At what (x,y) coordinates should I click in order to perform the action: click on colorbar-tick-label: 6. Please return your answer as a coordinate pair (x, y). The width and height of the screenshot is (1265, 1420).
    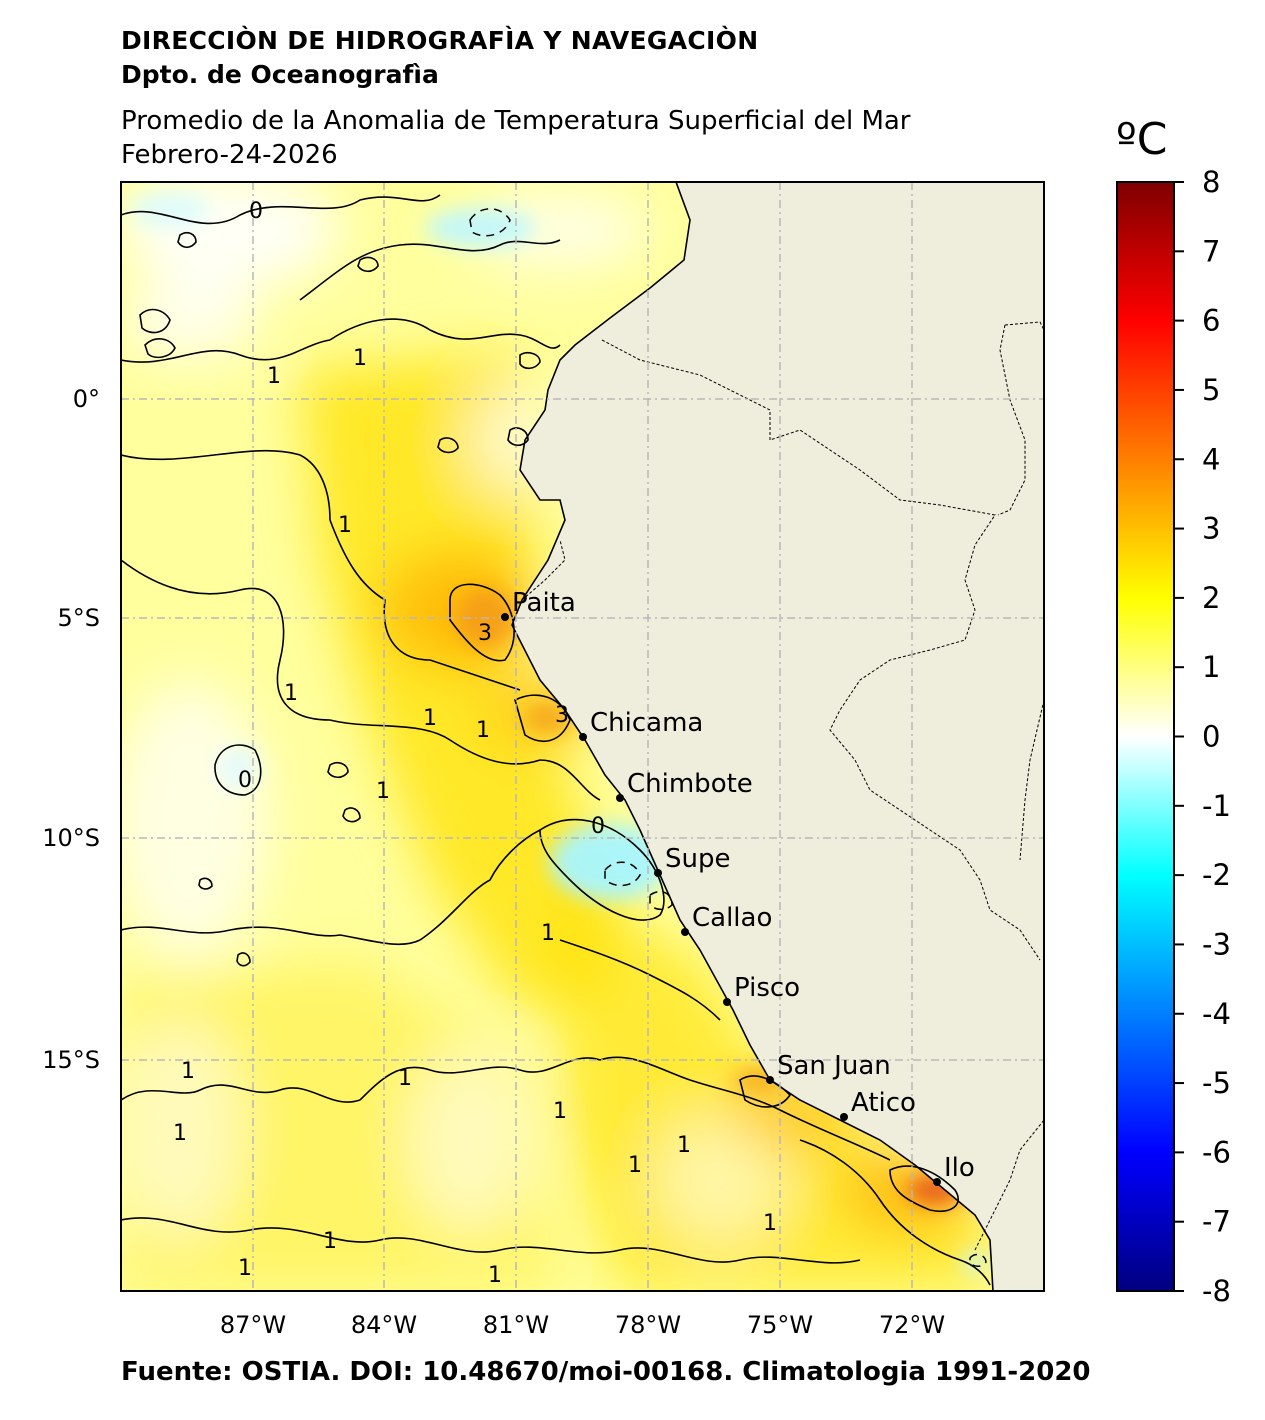
    Looking at the image, I should click on (1211, 321).